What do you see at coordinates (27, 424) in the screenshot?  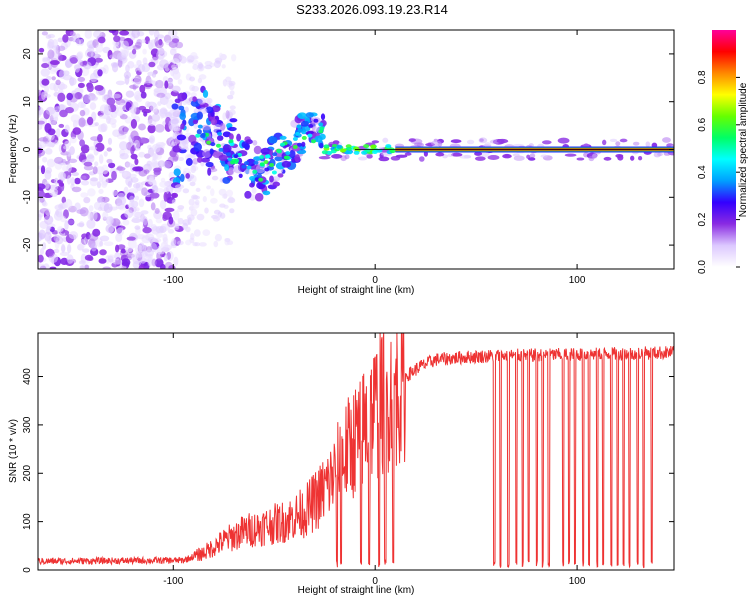 I see `y-tick-label: 300` at bounding box center [27, 424].